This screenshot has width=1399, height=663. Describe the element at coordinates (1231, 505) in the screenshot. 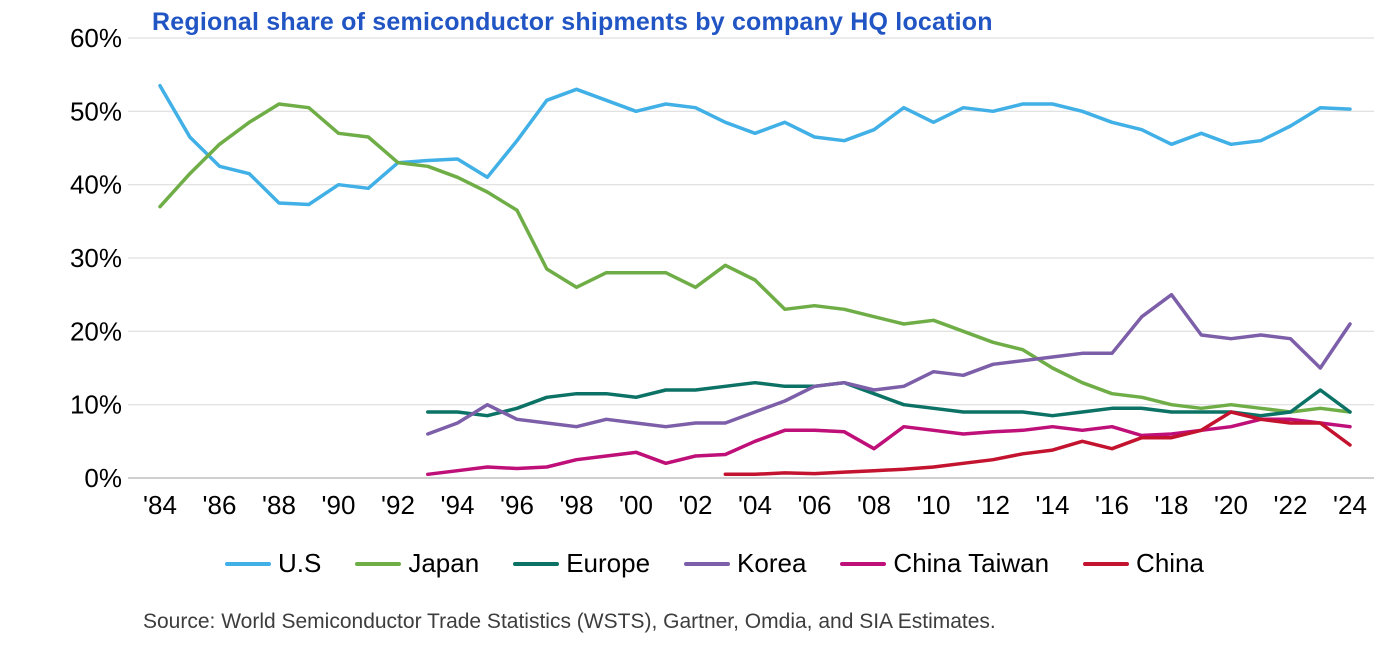

I see `x-axis-tick-label: '20` at that location.